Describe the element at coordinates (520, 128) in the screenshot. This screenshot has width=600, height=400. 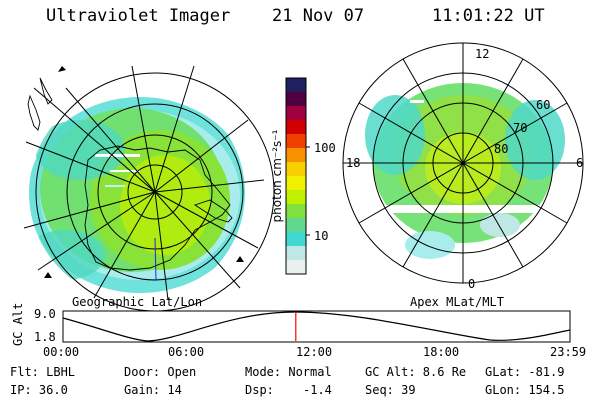
I see `mlat-label-70: 70` at that location.